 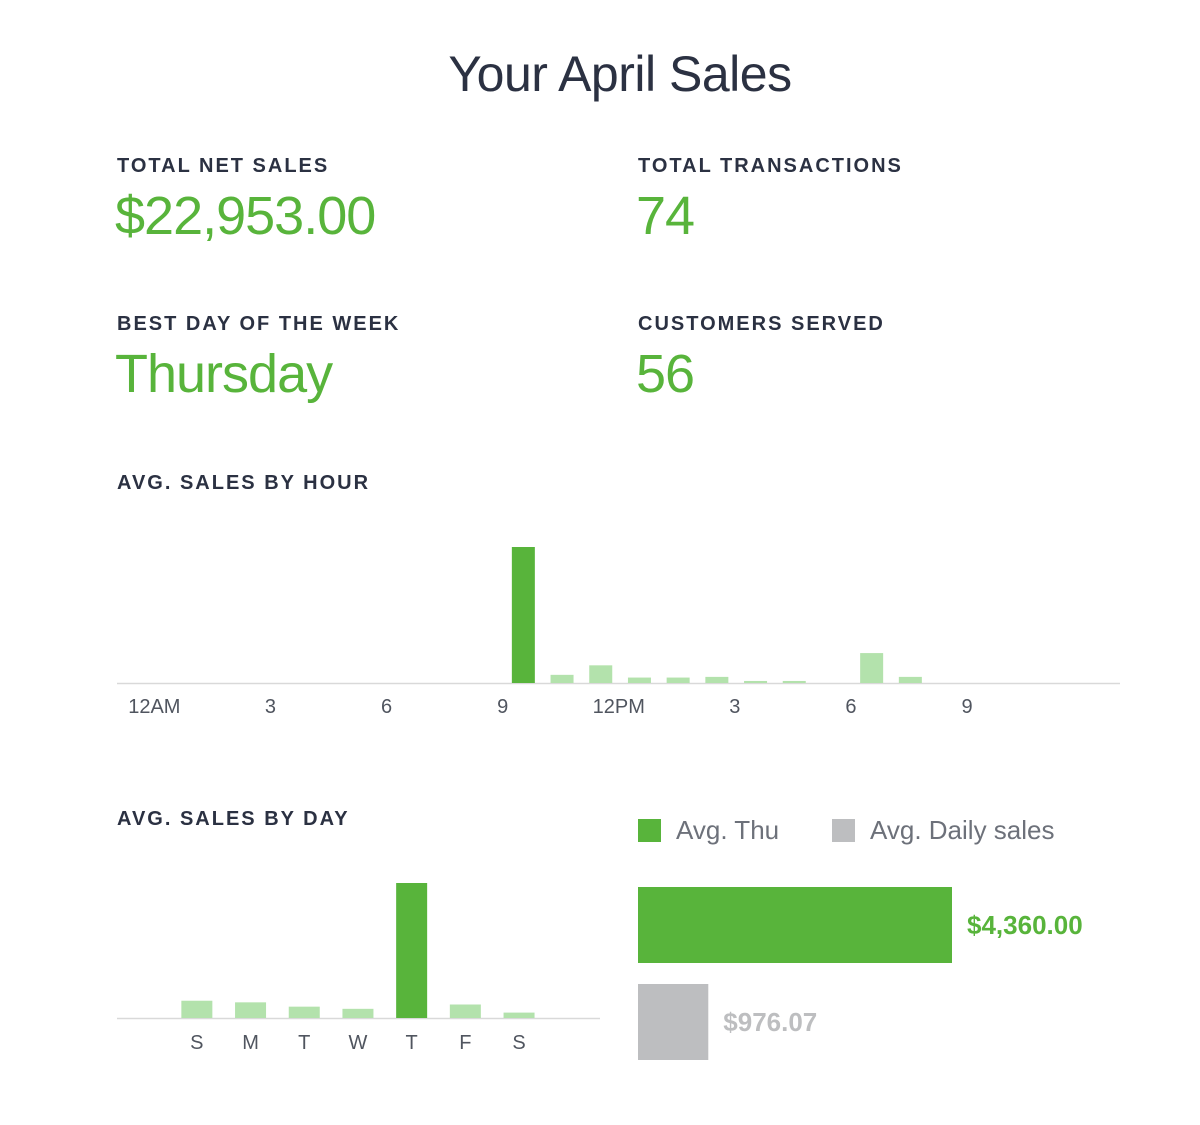 What do you see at coordinates (233, 819) in the screenshot?
I see `sales-by-day-title: AVG. SALES BY DAY` at bounding box center [233, 819].